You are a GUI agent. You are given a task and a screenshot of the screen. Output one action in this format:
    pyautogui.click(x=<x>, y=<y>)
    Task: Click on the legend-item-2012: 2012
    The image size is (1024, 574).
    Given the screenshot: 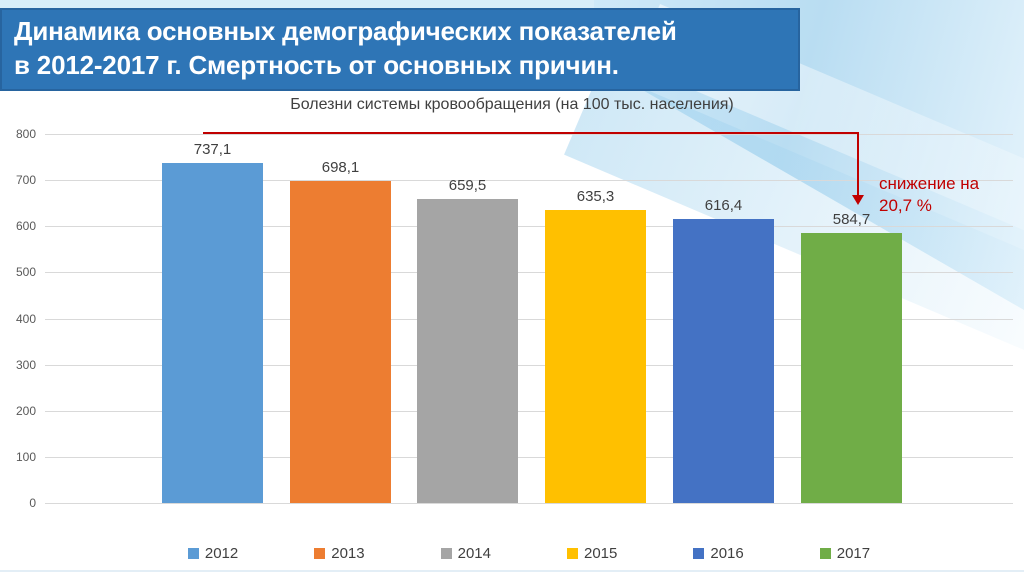 What is the action you would take?
    pyautogui.click(x=213, y=553)
    